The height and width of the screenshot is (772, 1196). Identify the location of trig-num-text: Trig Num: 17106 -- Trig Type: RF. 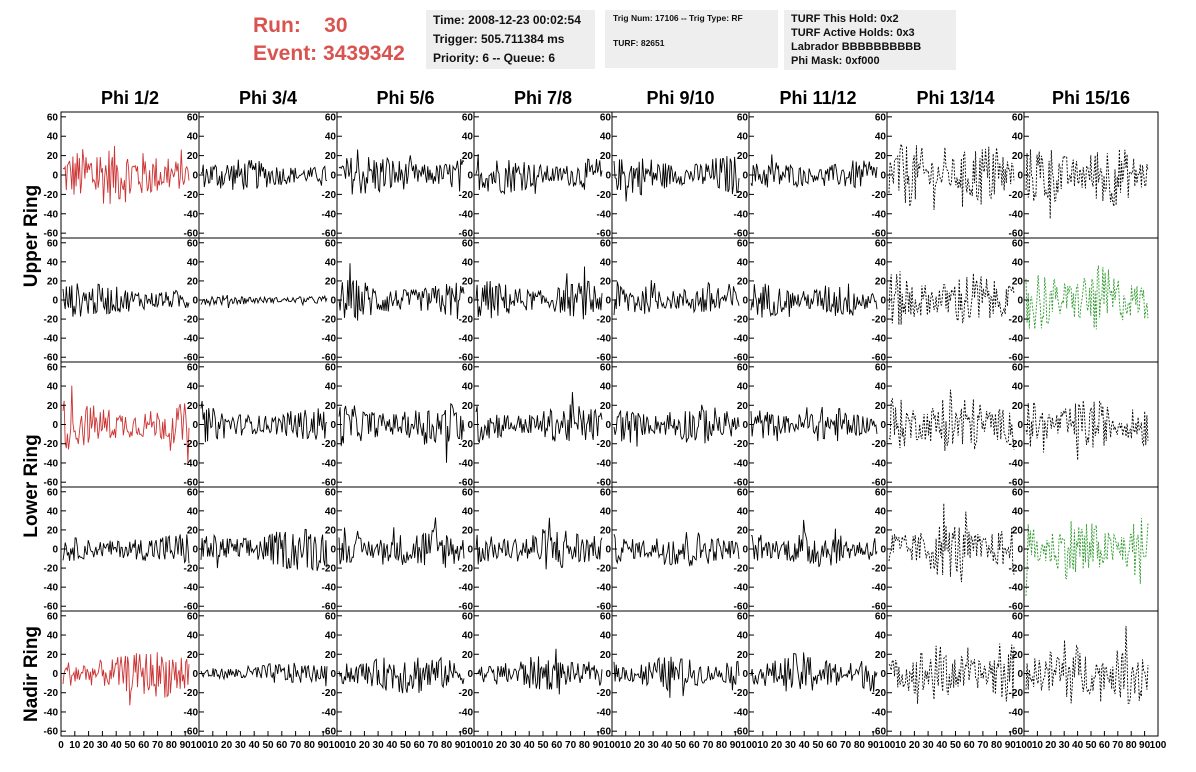
(678, 18).